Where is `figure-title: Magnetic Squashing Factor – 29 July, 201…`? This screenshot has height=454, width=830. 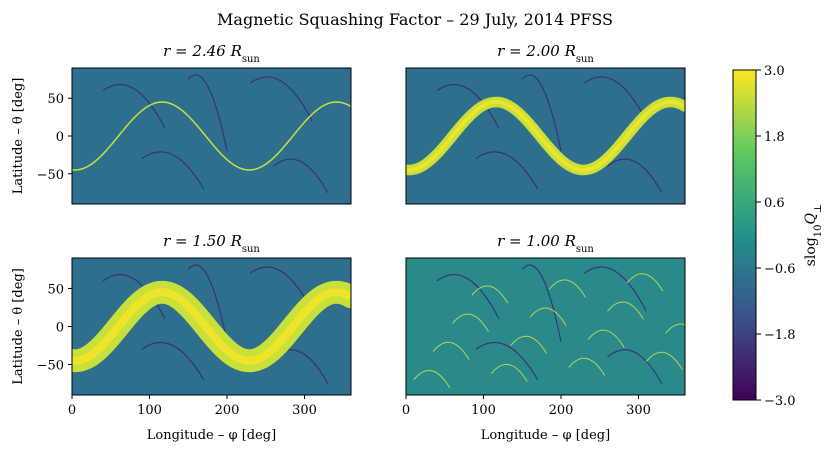
figure-title: Magnetic Squashing Factor – 29 July, 201… is located at coordinates (415, 19).